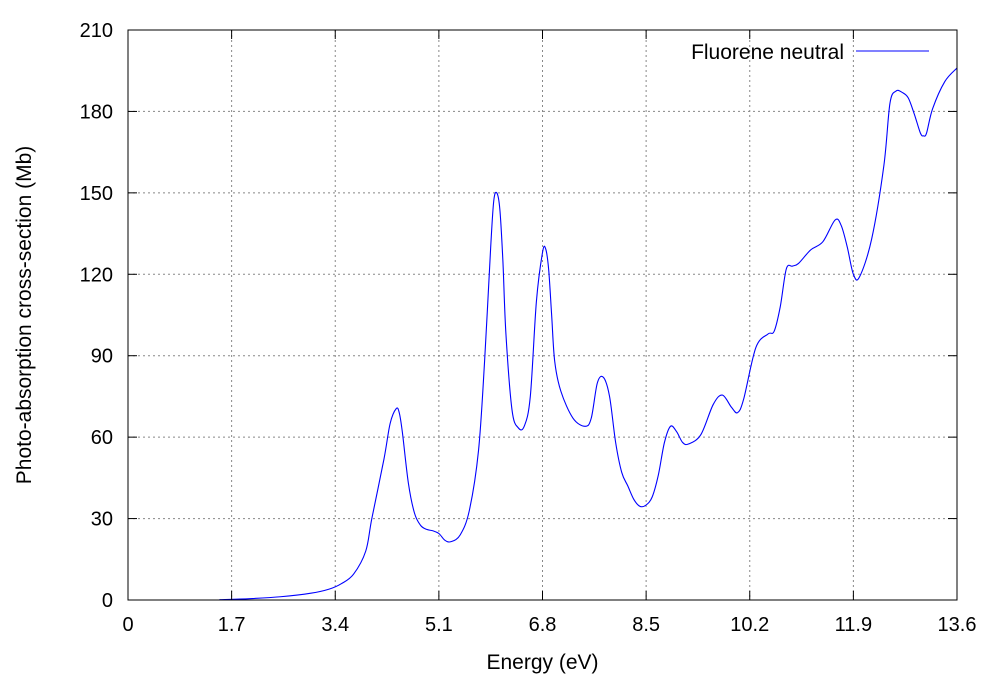  Describe the element at coordinates (102, 438) in the screenshot. I see `y-tick-label: 60` at that location.